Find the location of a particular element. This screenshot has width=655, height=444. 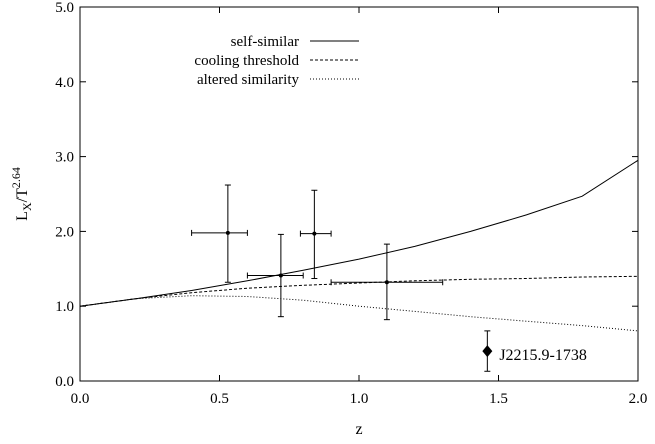

x-tick-label: 0.5 is located at coordinates (219, 399).